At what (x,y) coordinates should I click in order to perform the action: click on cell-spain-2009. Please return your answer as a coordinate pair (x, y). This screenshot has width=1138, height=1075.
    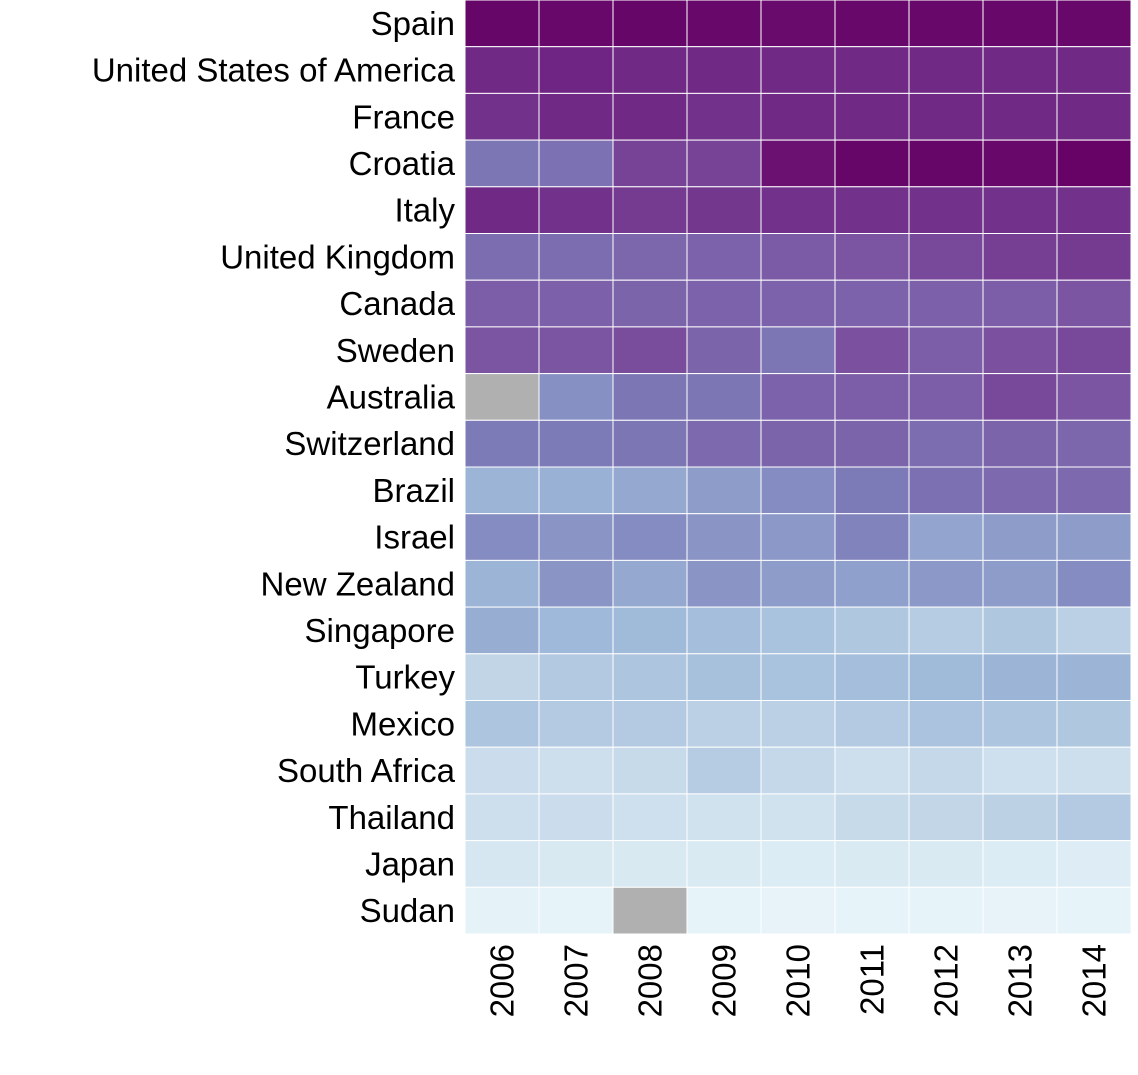
    Looking at the image, I should click on (724, 24).